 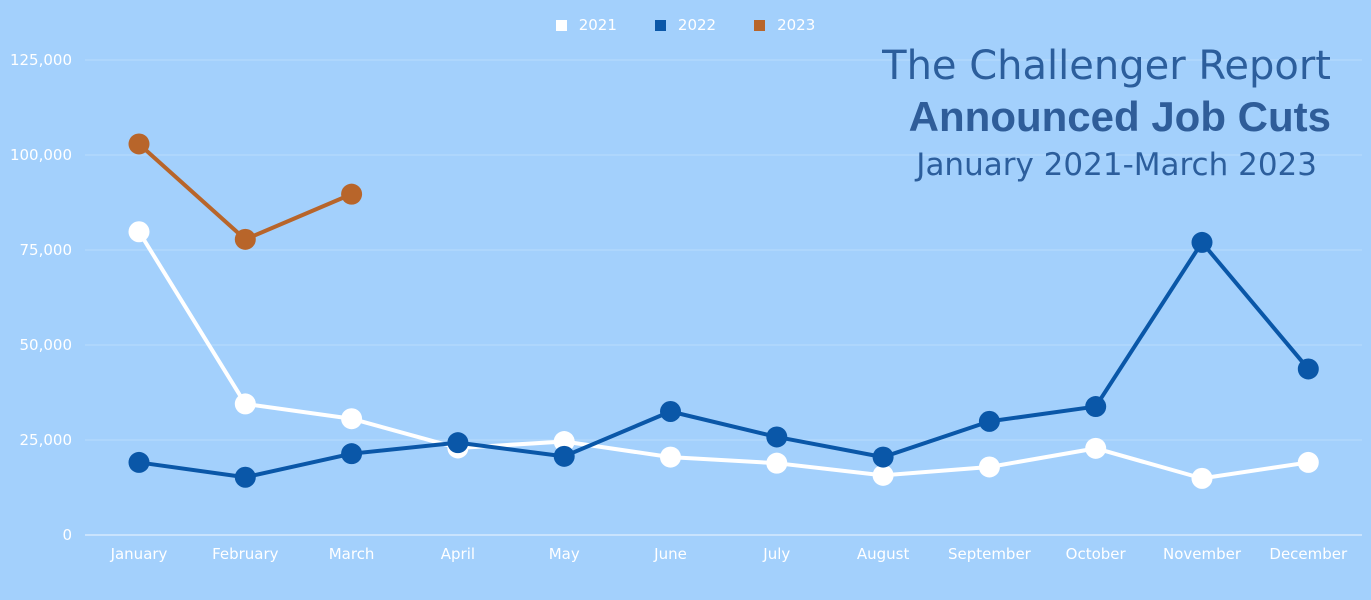 I want to click on y-axis: 0 25,000 50,000 75,000 100,000 125,000, so click(x=41, y=297).